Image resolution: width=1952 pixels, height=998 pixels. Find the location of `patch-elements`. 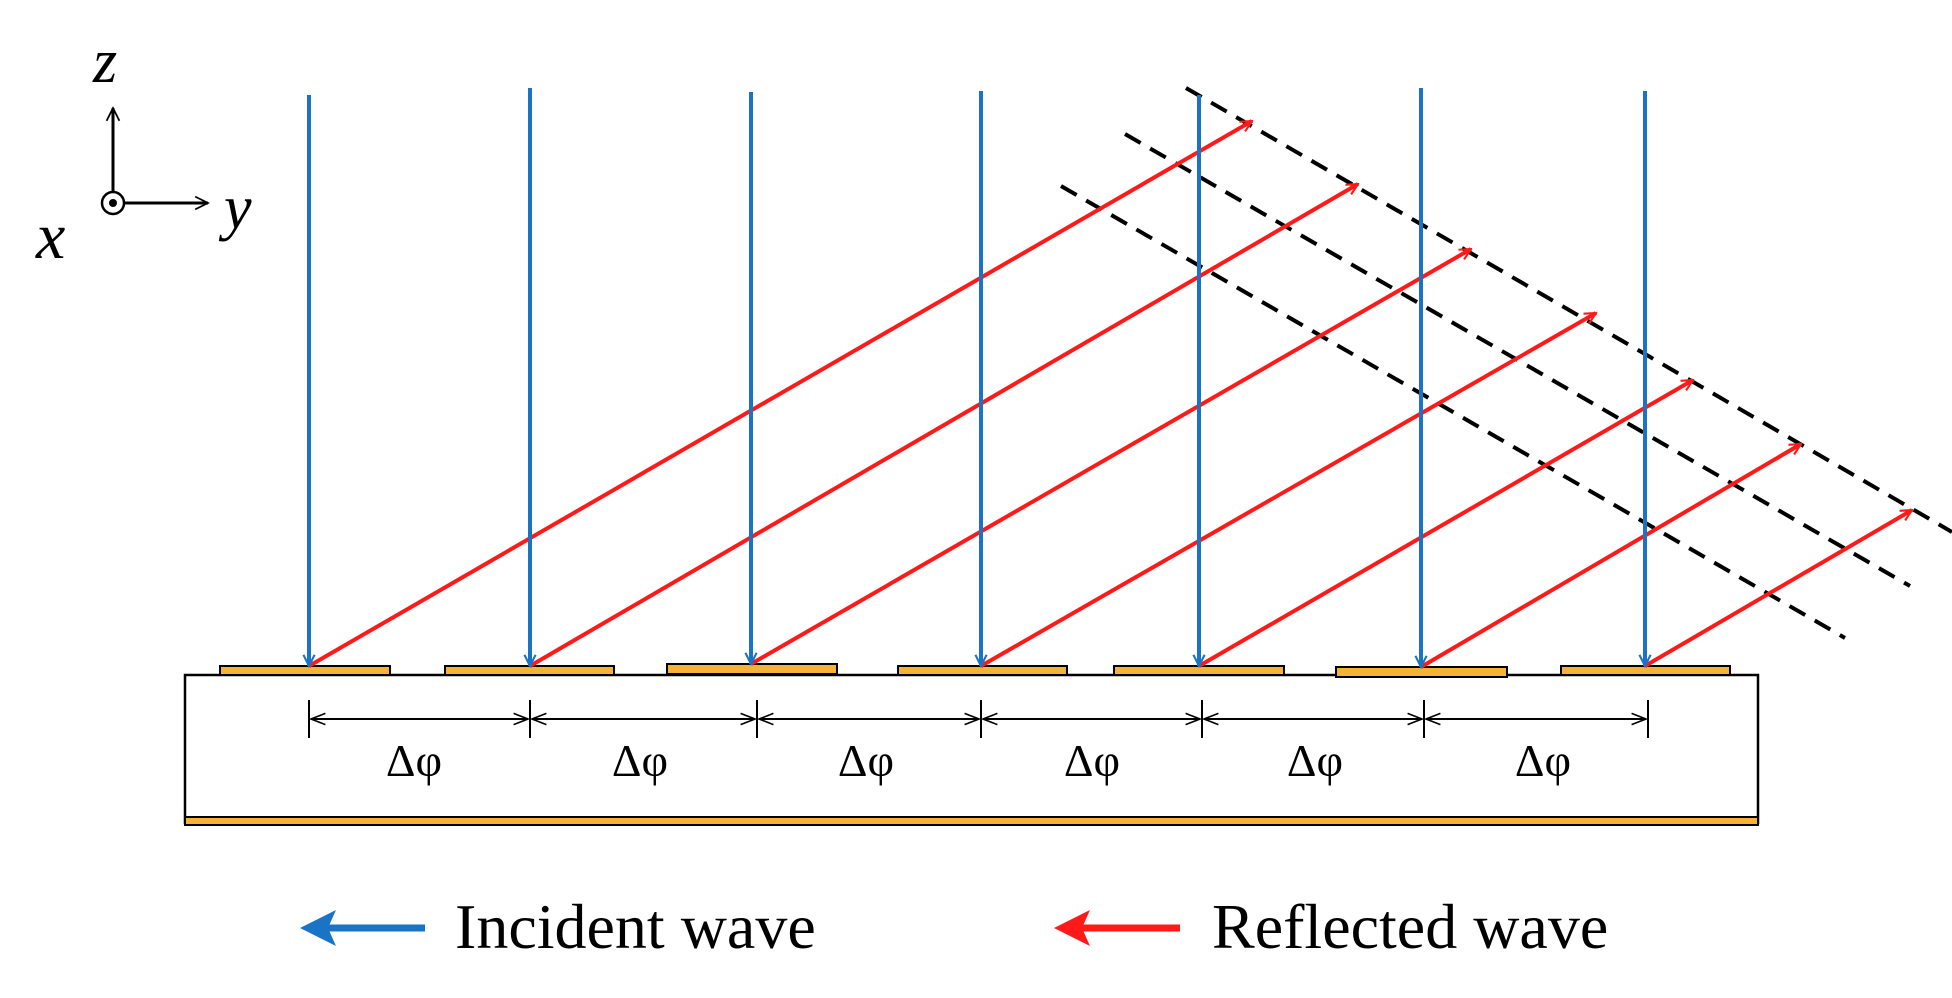

patch-elements is located at coordinates (975, 670).